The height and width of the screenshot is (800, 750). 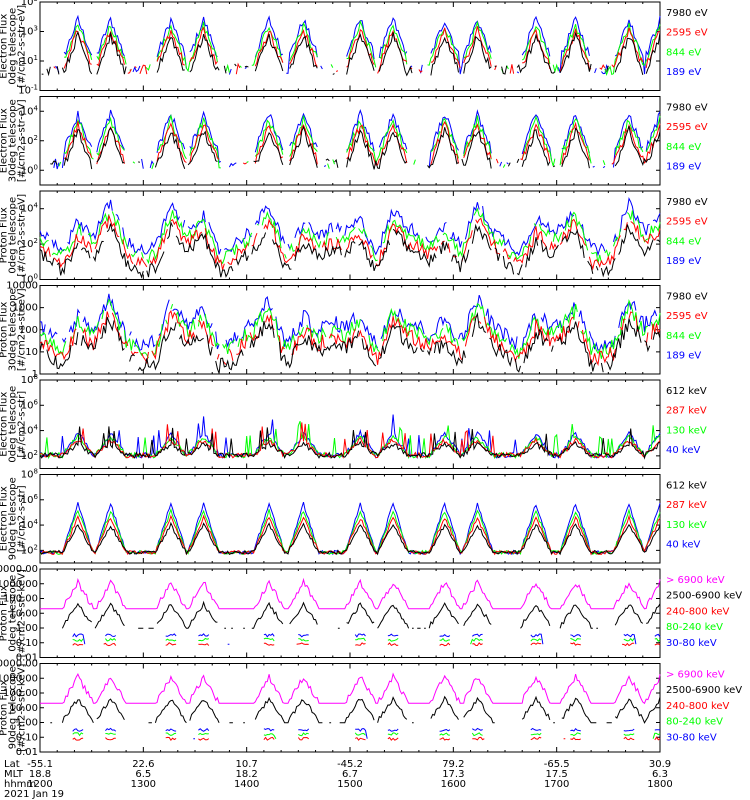 I want to click on y-axis-title-line: [#/cm2-s-str-eV], so click(x=22, y=235).